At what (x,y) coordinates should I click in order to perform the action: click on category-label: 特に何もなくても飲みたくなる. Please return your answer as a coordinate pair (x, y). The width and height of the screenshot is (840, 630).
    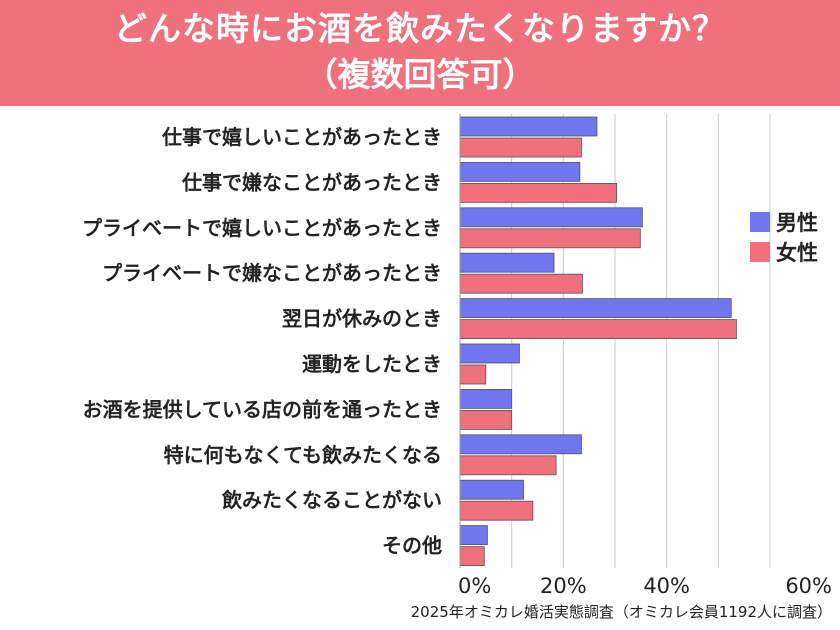
    Looking at the image, I should click on (303, 455).